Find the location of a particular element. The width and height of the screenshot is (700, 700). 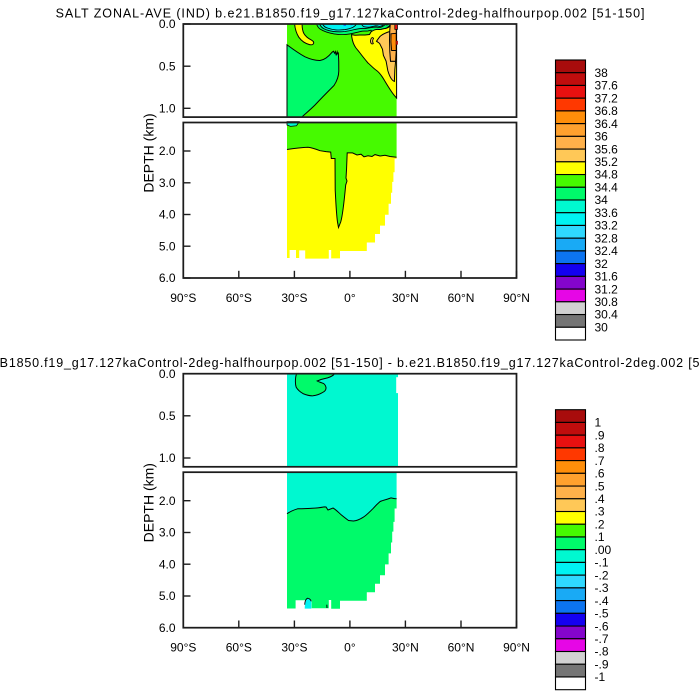

svg-text: -.4 is located at coordinates (602, 601).